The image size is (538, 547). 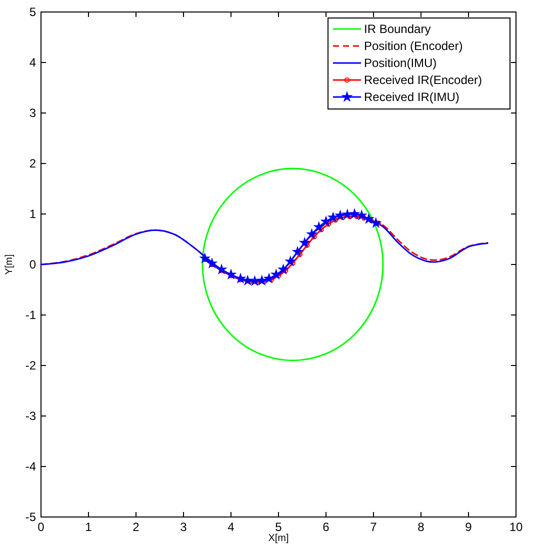 What do you see at coordinates (516, 527) in the screenshot?
I see `x-tick-label: 10` at bounding box center [516, 527].